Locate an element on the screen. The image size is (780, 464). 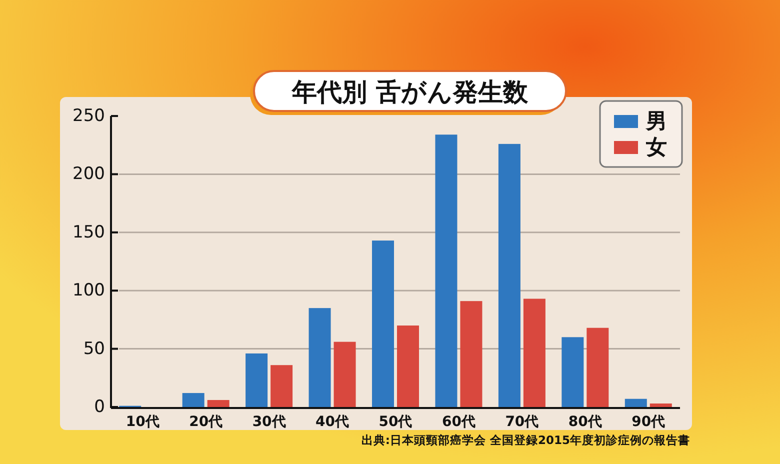
x-tick-label: 80代 is located at coordinates (585, 422).